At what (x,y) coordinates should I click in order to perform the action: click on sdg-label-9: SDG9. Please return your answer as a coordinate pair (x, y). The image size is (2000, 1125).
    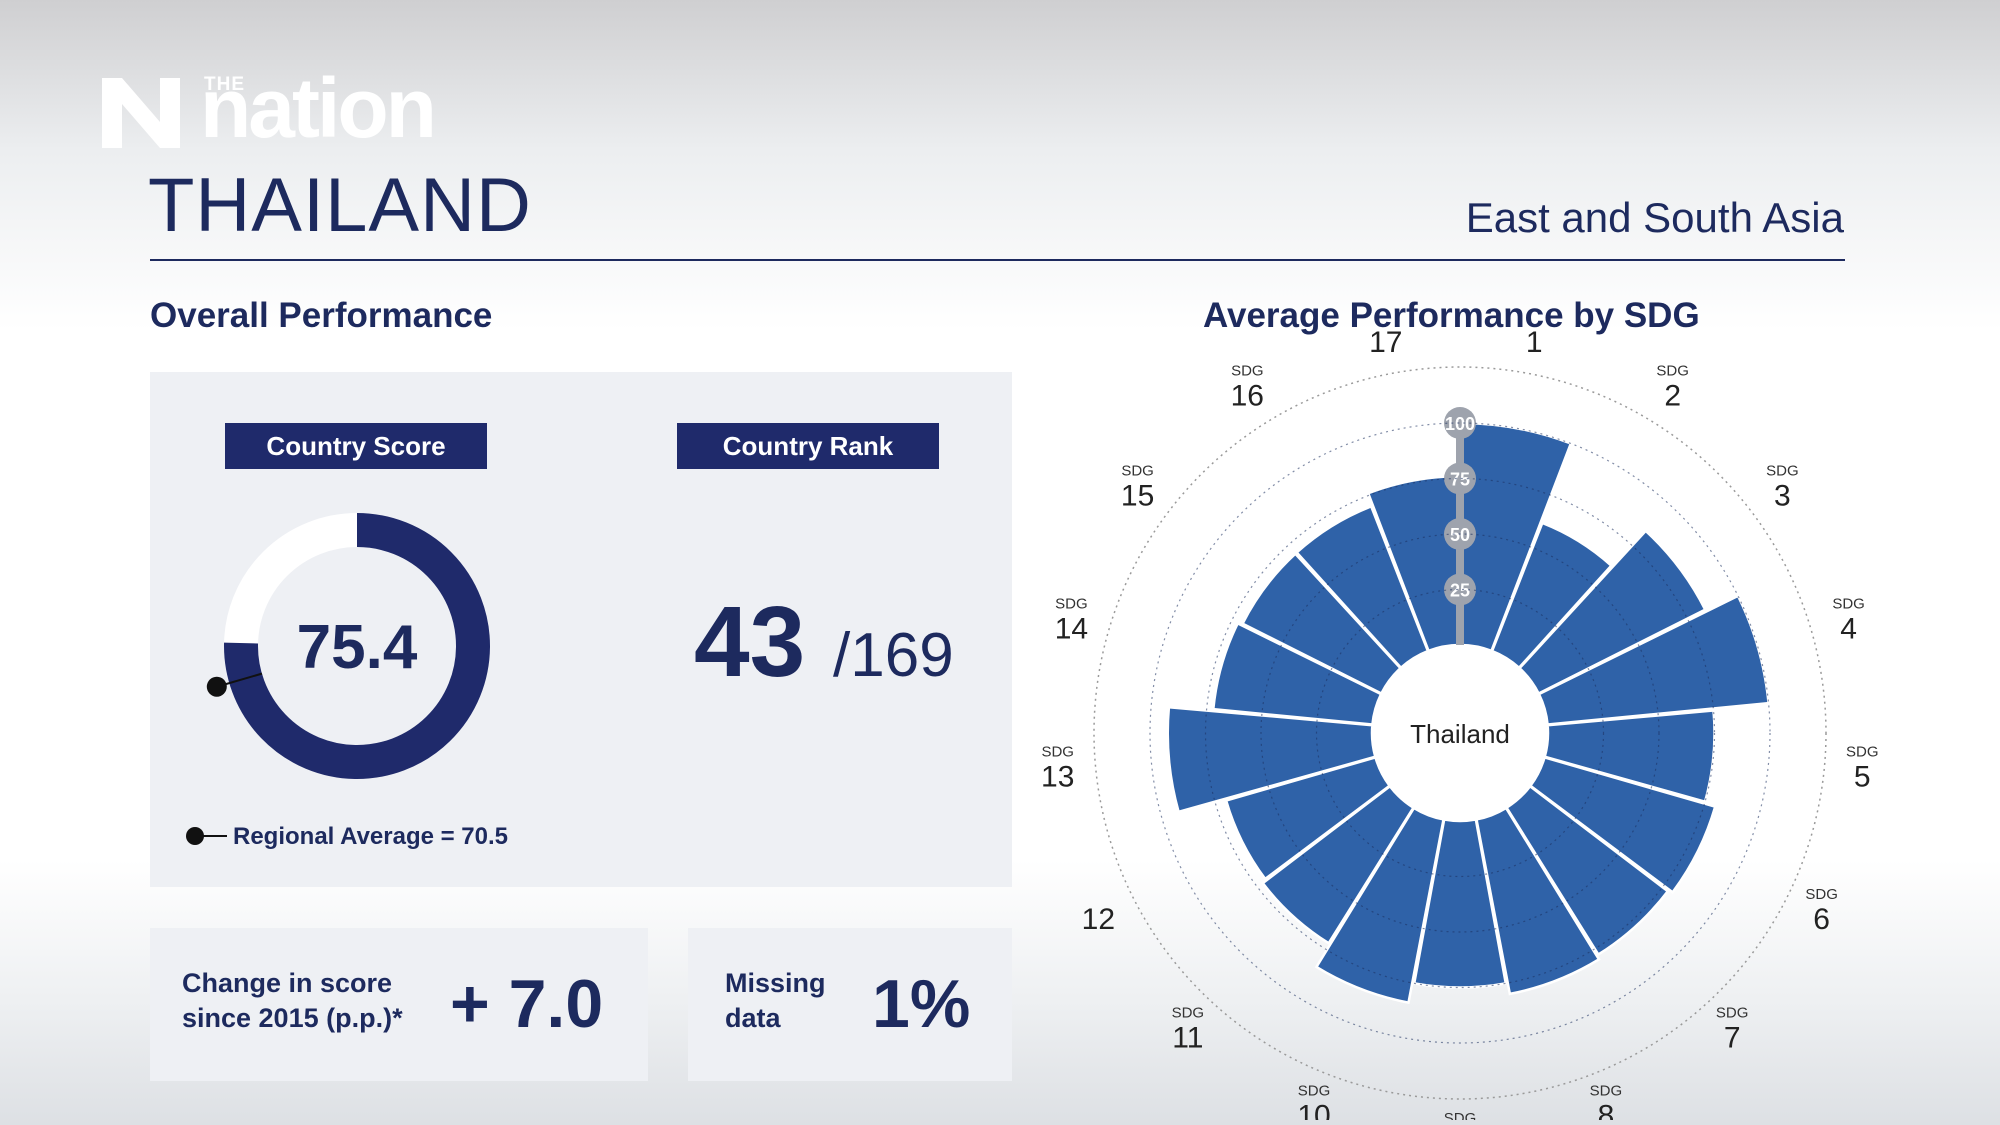
    Looking at the image, I should click on (1460, 1115).